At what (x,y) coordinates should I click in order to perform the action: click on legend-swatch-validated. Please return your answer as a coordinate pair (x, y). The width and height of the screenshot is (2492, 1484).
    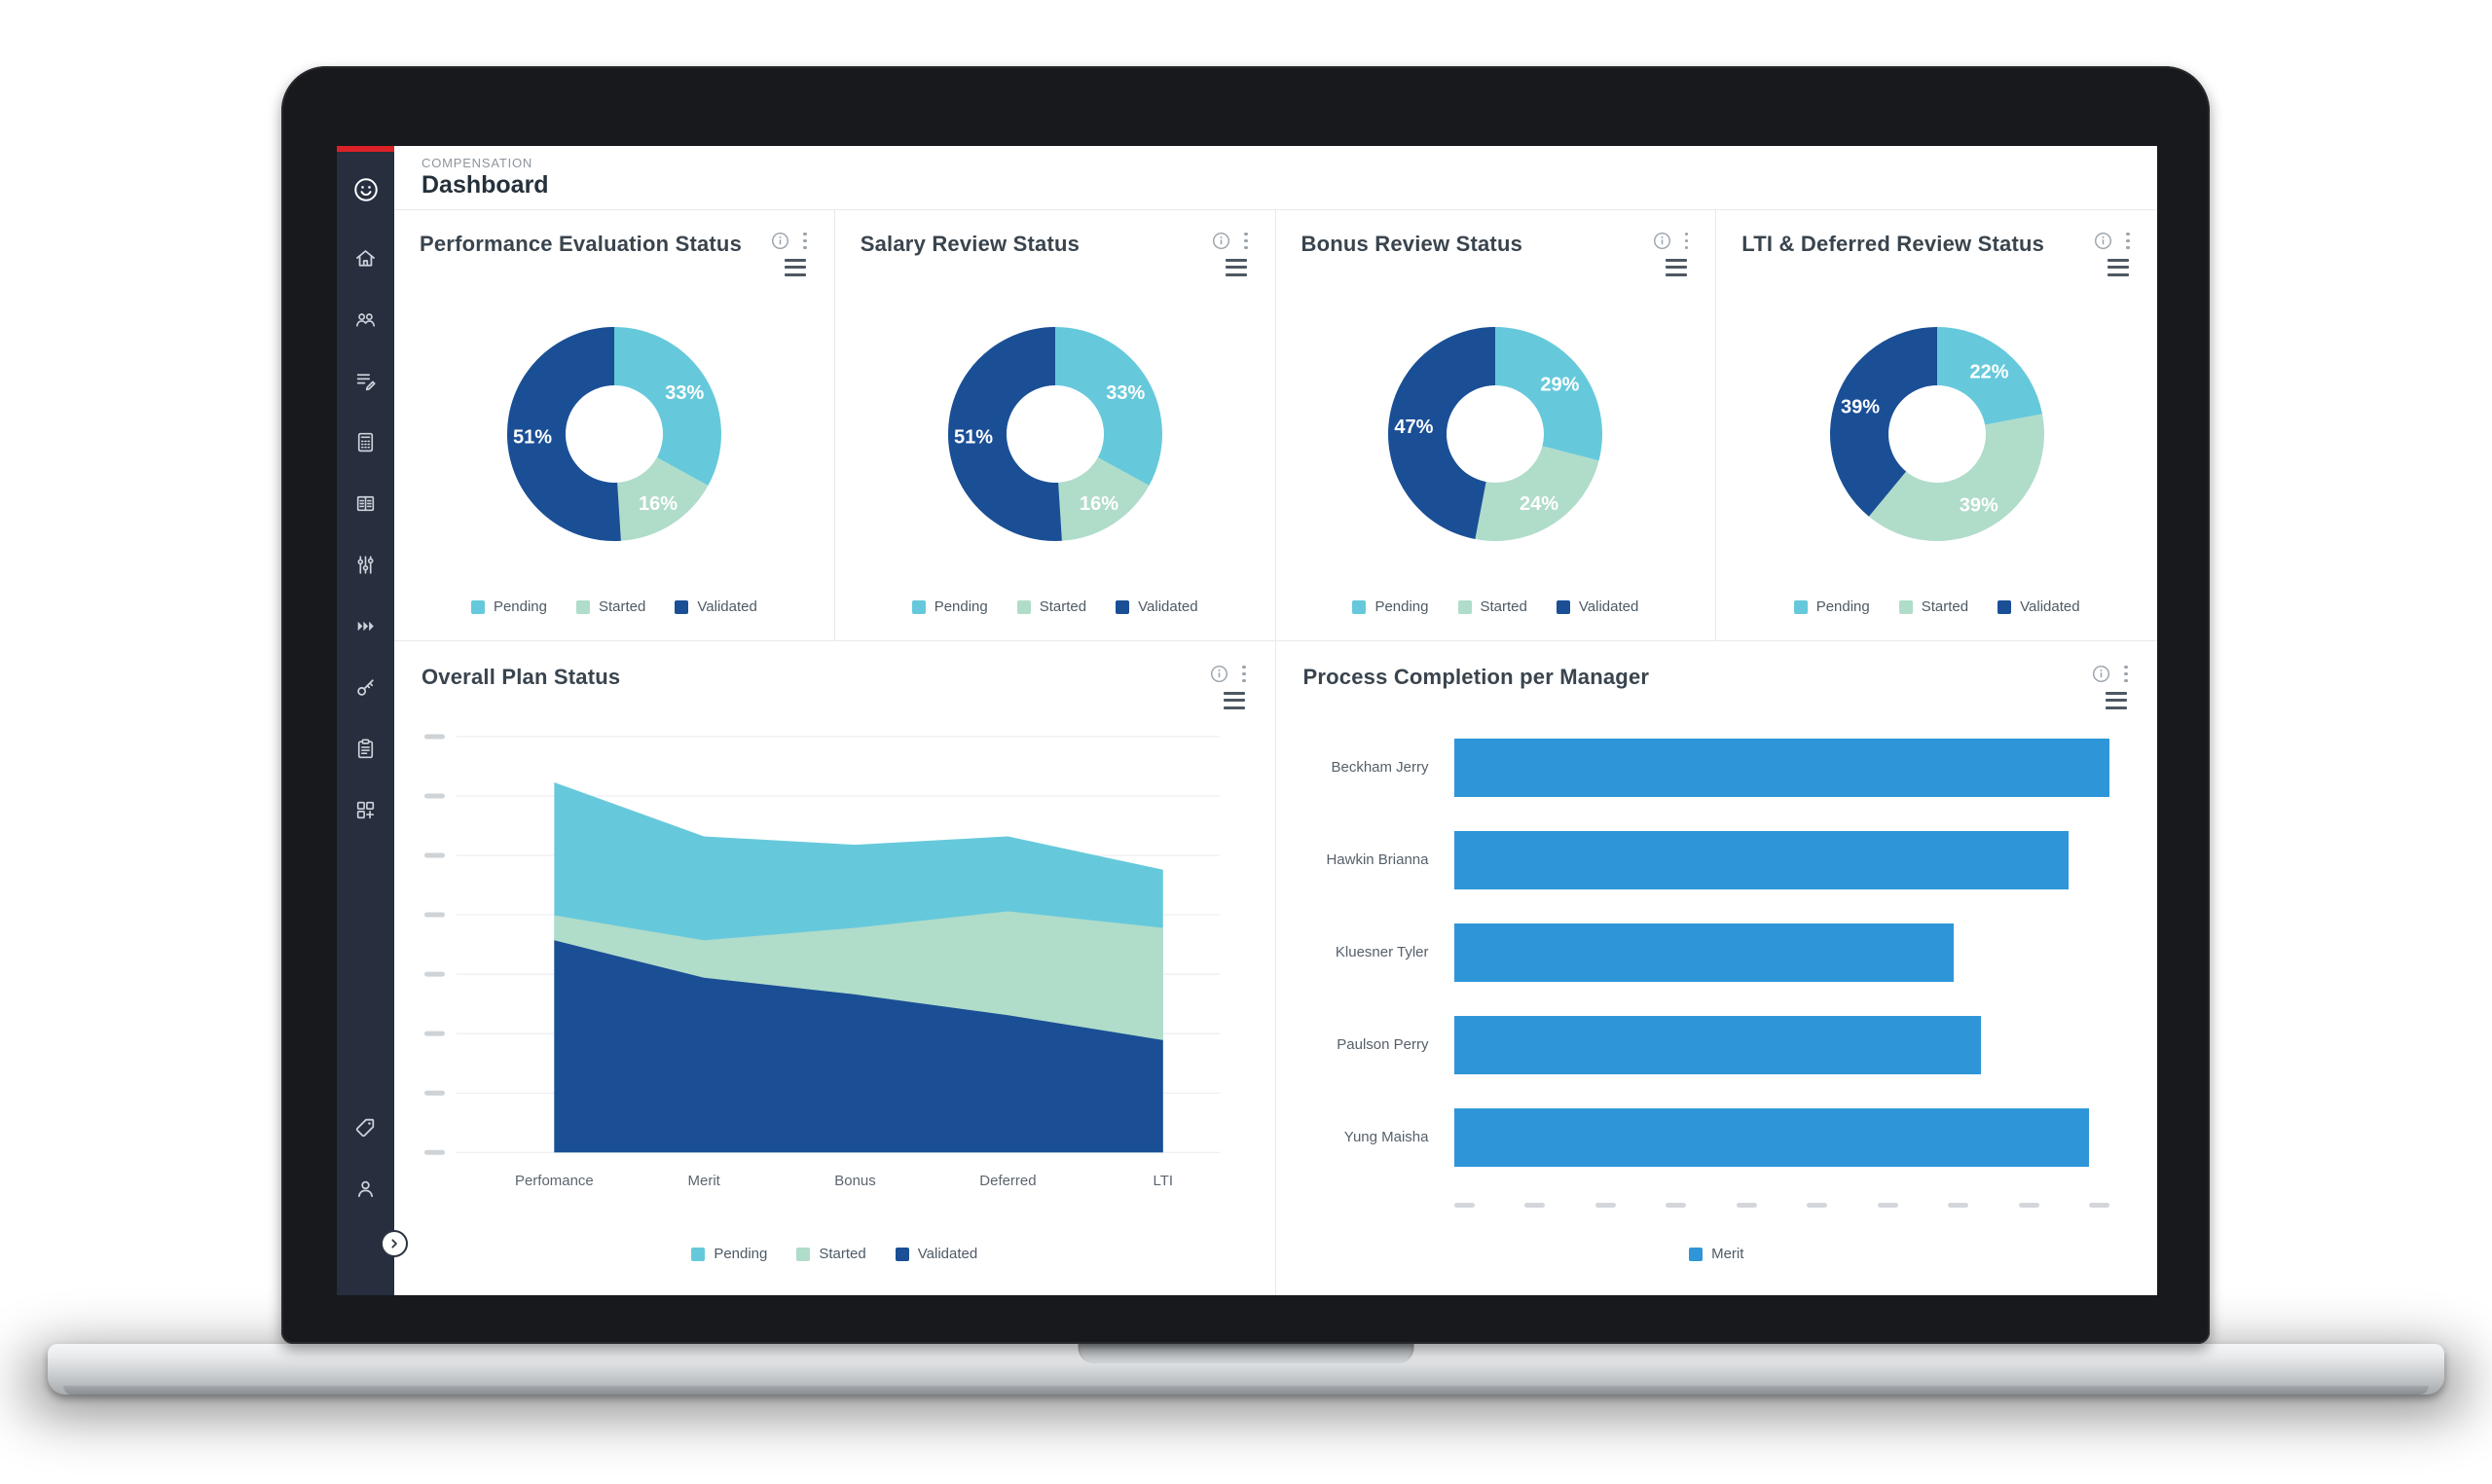
    Looking at the image, I should click on (1123, 607).